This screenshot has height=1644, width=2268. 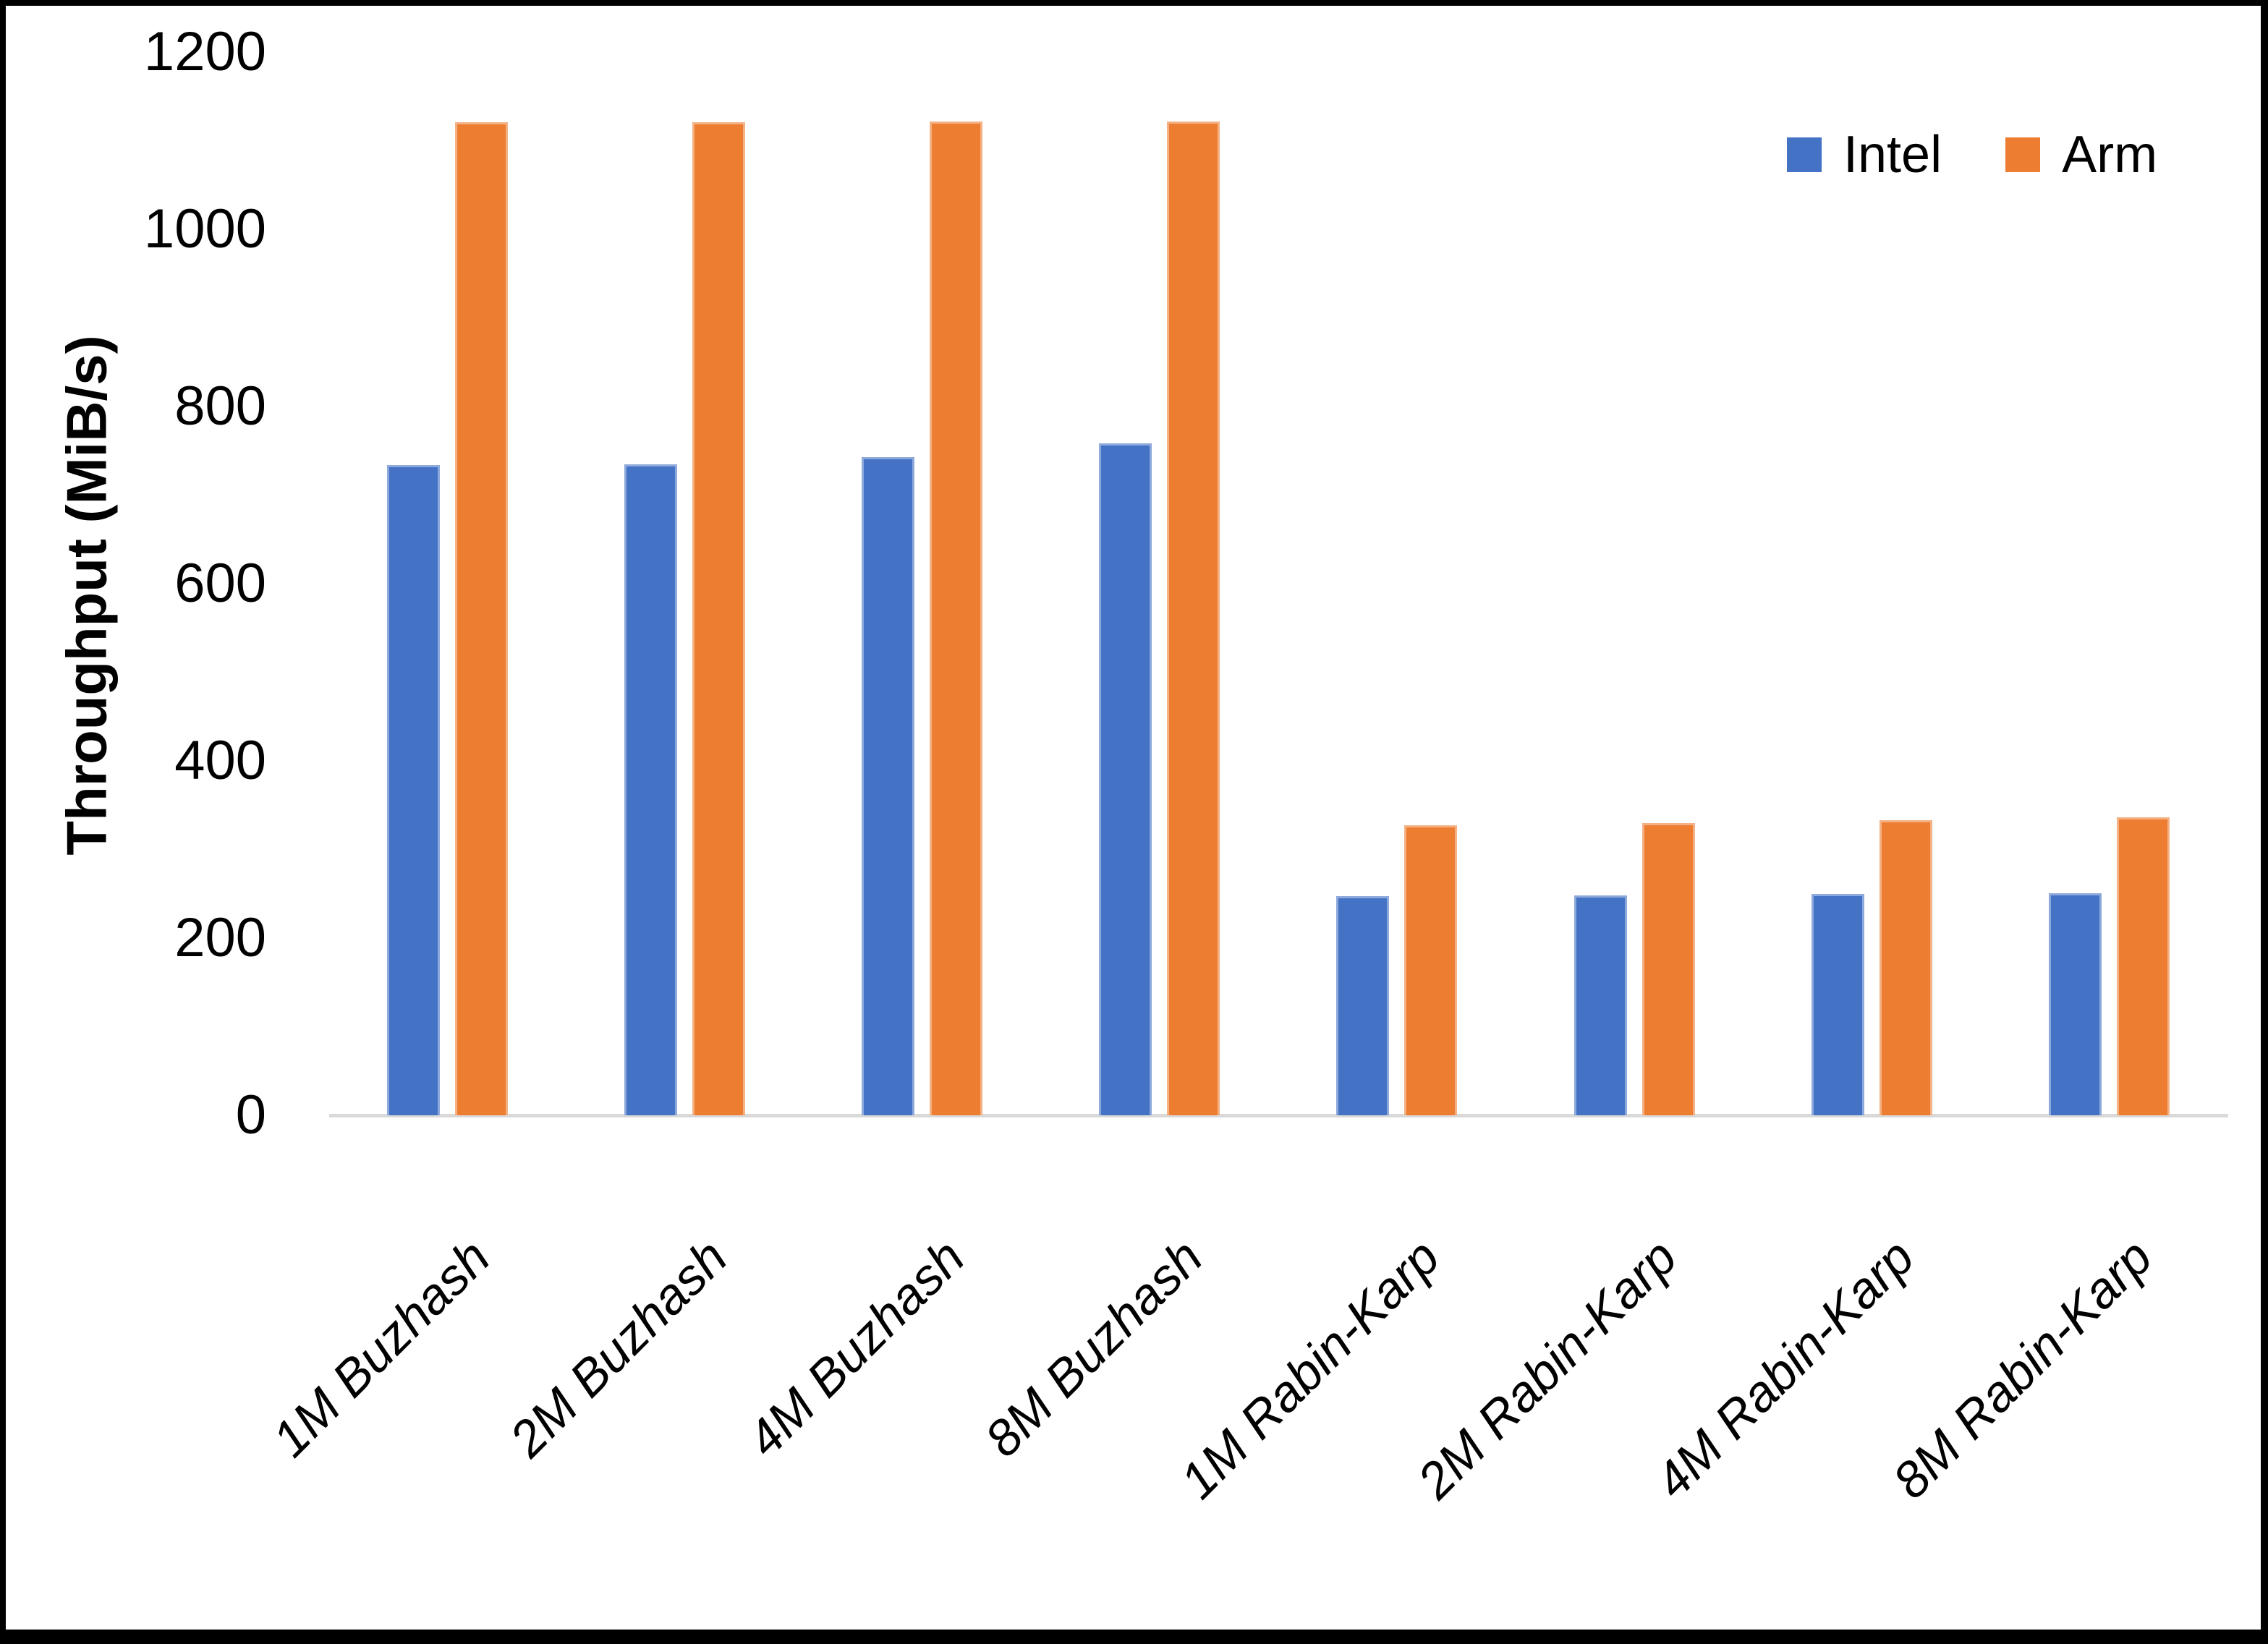 I want to click on x-axis-label: 1M Buzhash, so click(x=381, y=1348).